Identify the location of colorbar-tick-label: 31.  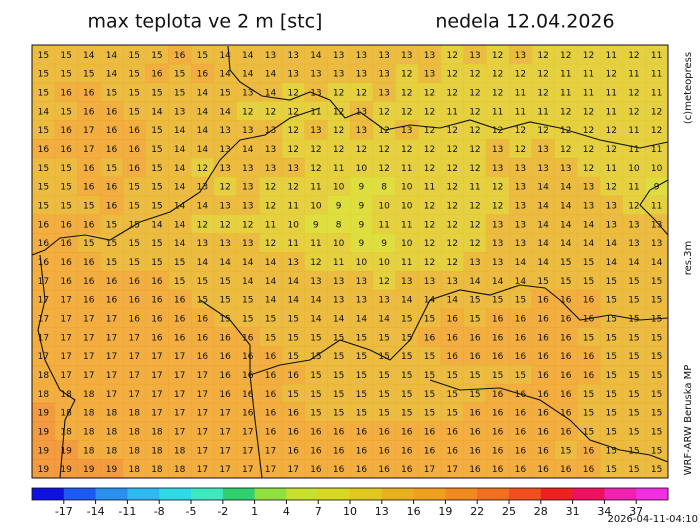
(573, 511).